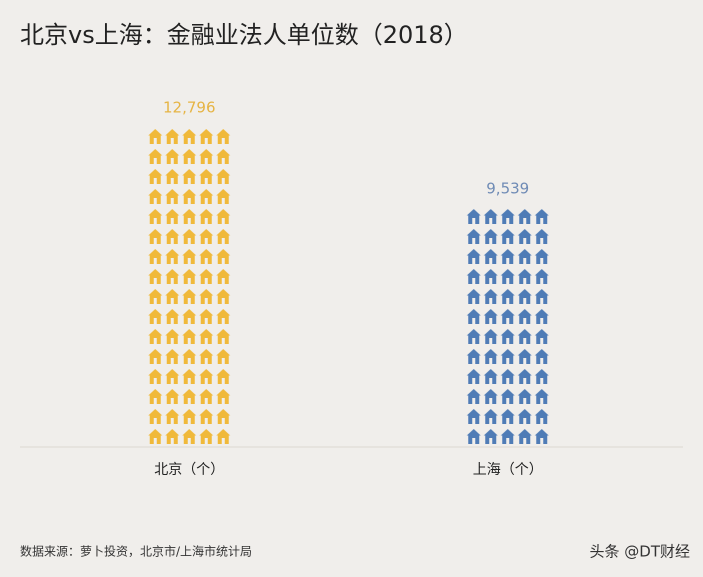 The image size is (703, 577). I want to click on x-tick-label: 上海（个）, so click(508, 470).